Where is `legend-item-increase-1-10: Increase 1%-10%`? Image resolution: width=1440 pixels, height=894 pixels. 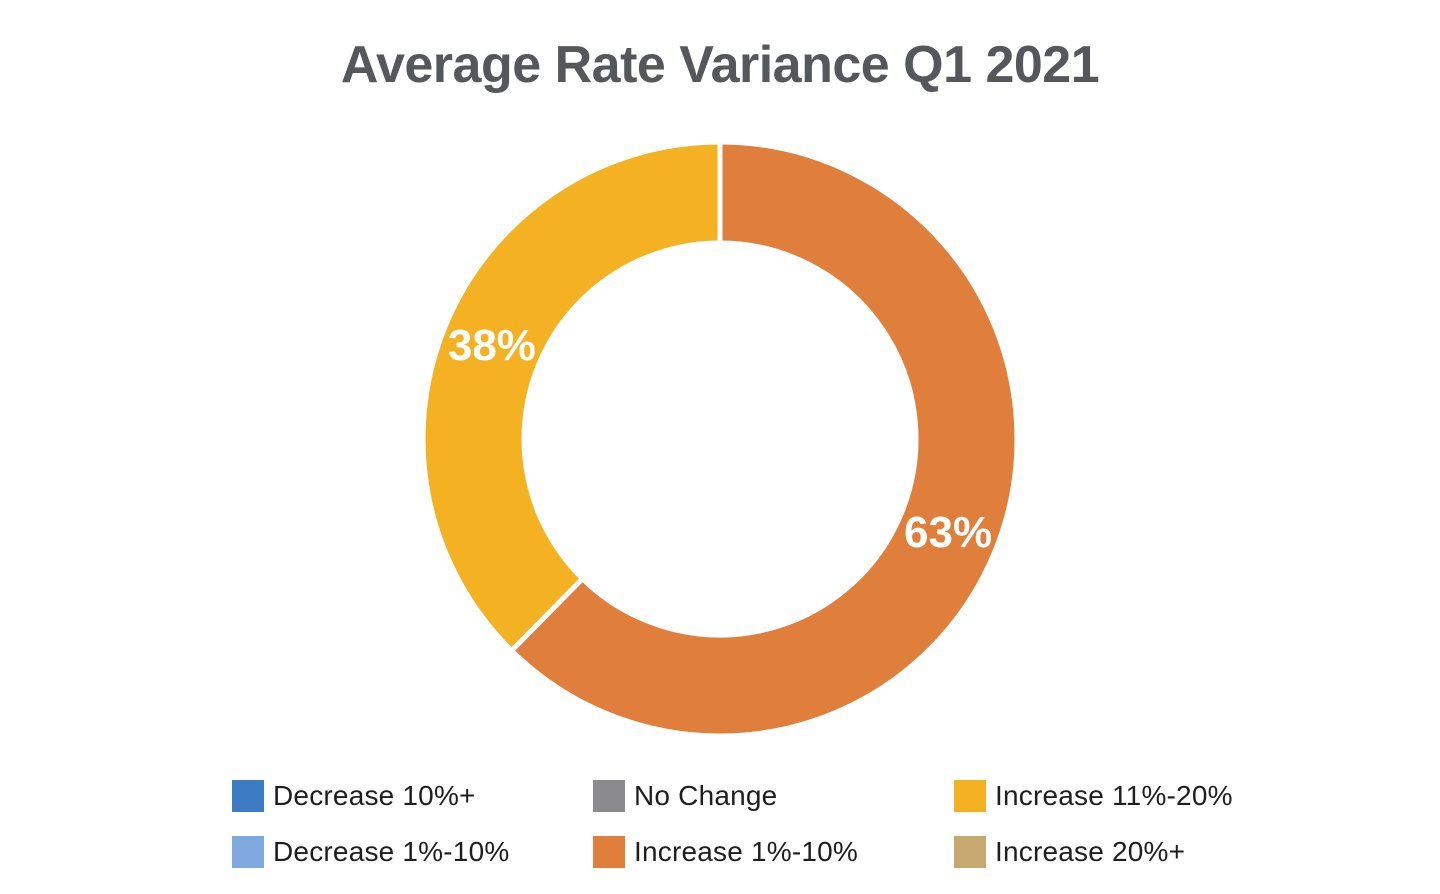
legend-item-increase-1-10: Increase 1%-10% is located at coordinates (773, 851).